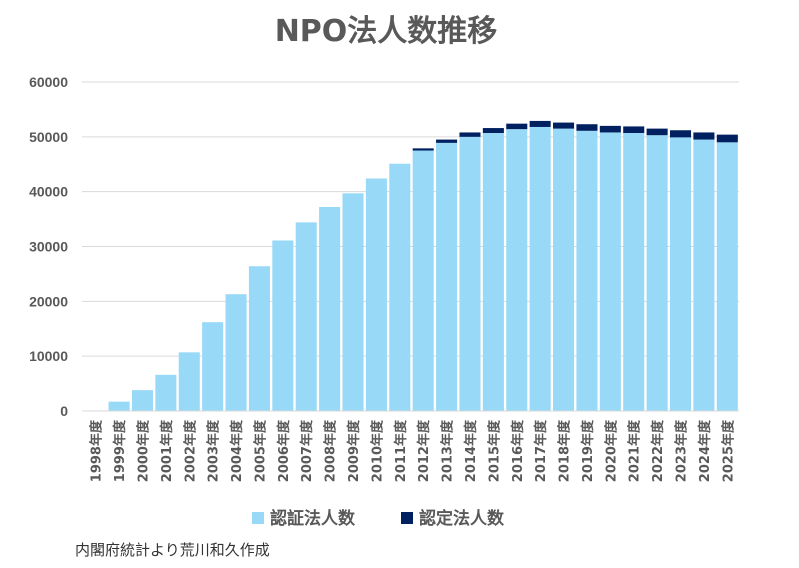 This screenshot has width=799, height=568. I want to click on bar-ninsho-2013年度, so click(447, 276).